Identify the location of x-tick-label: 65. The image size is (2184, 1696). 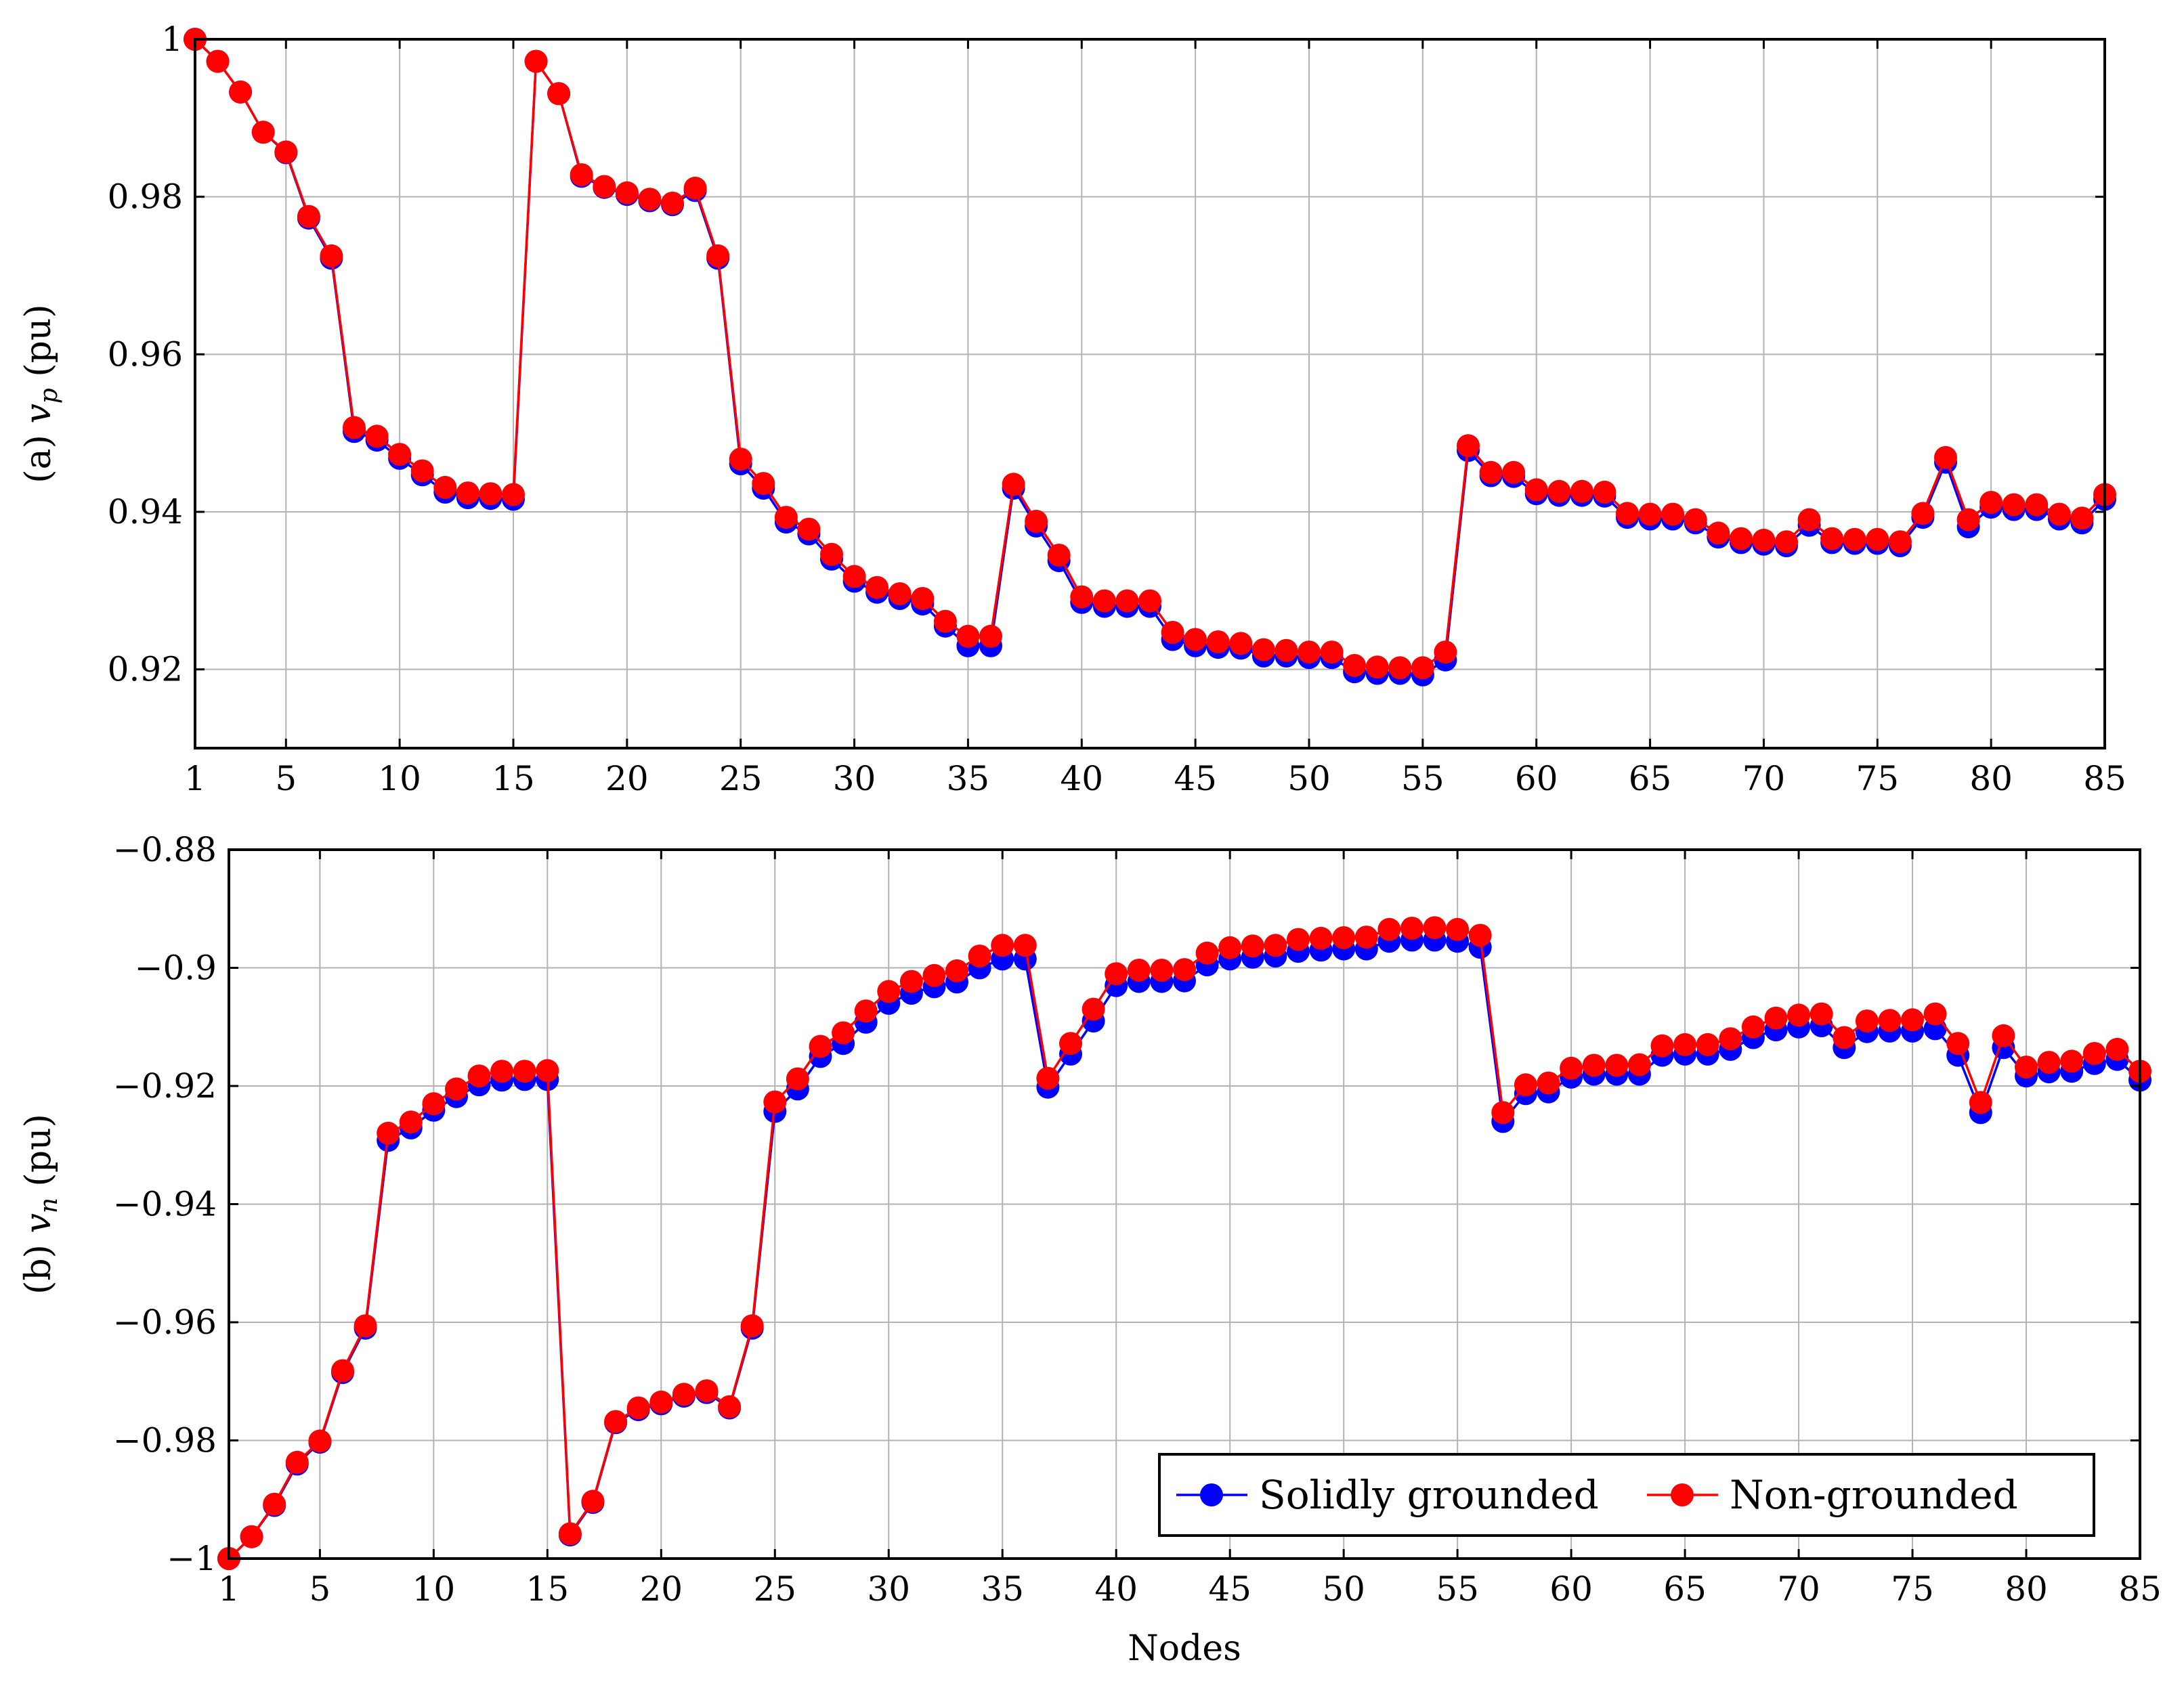
(1685, 1589).